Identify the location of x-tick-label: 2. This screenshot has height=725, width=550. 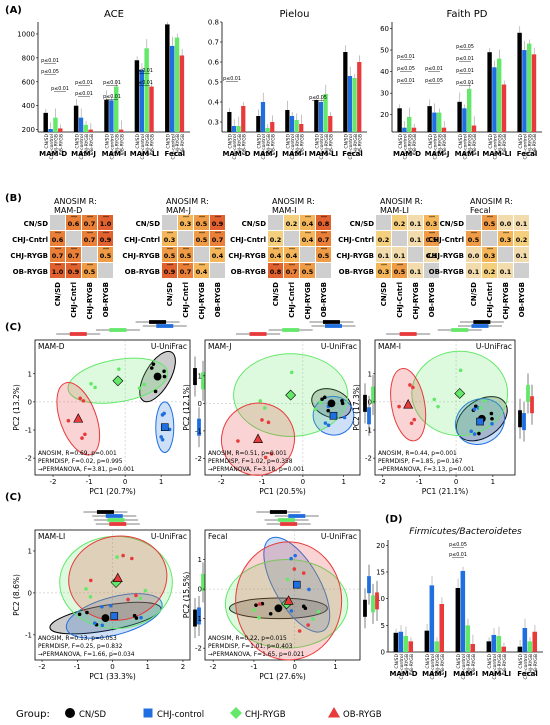
(183, 667).